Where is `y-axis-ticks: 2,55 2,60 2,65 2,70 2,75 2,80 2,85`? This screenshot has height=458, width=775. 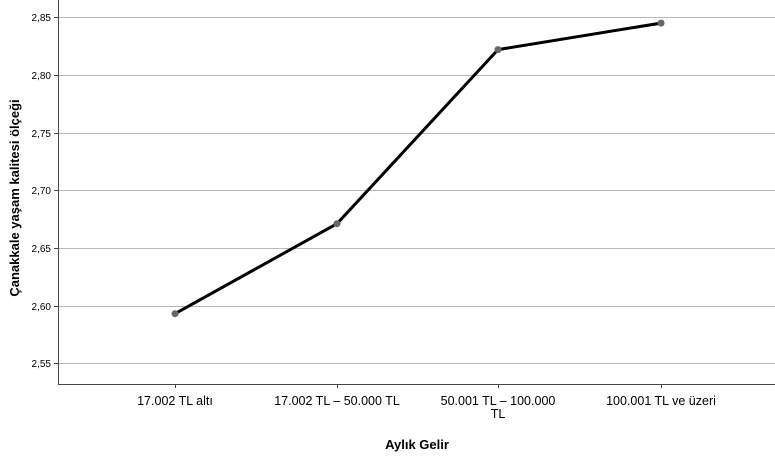
y-axis-ticks: 2,55 2,60 2,65 2,70 2,75 2,80 2,85 is located at coordinates (45, 191).